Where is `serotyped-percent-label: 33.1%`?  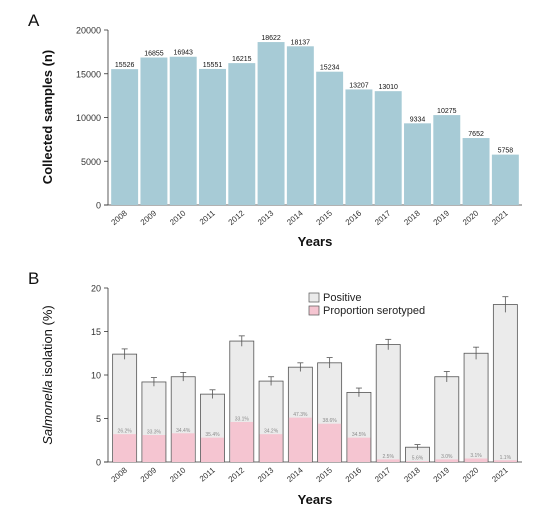
serotyped-percent-label: 33.1% is located at coordinates (242, 419).